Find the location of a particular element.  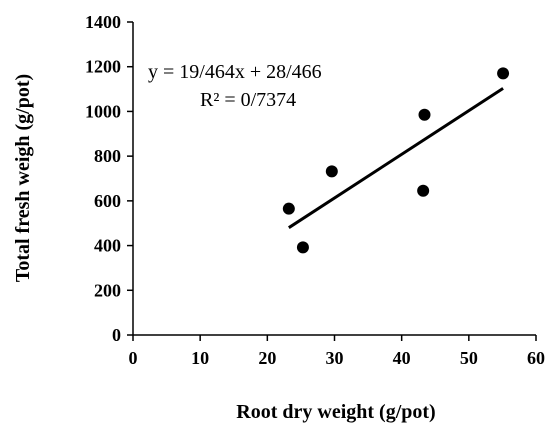

x-tick-label: 50 is located at coordinates (469, 358).